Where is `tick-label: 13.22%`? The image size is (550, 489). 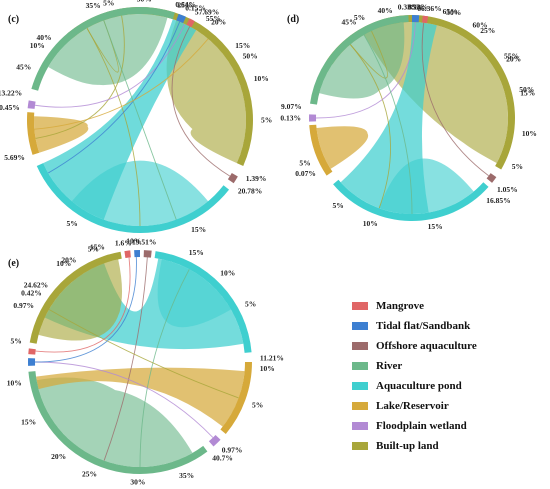
tick-label: 13.22% is located at coordinates (11, 92).